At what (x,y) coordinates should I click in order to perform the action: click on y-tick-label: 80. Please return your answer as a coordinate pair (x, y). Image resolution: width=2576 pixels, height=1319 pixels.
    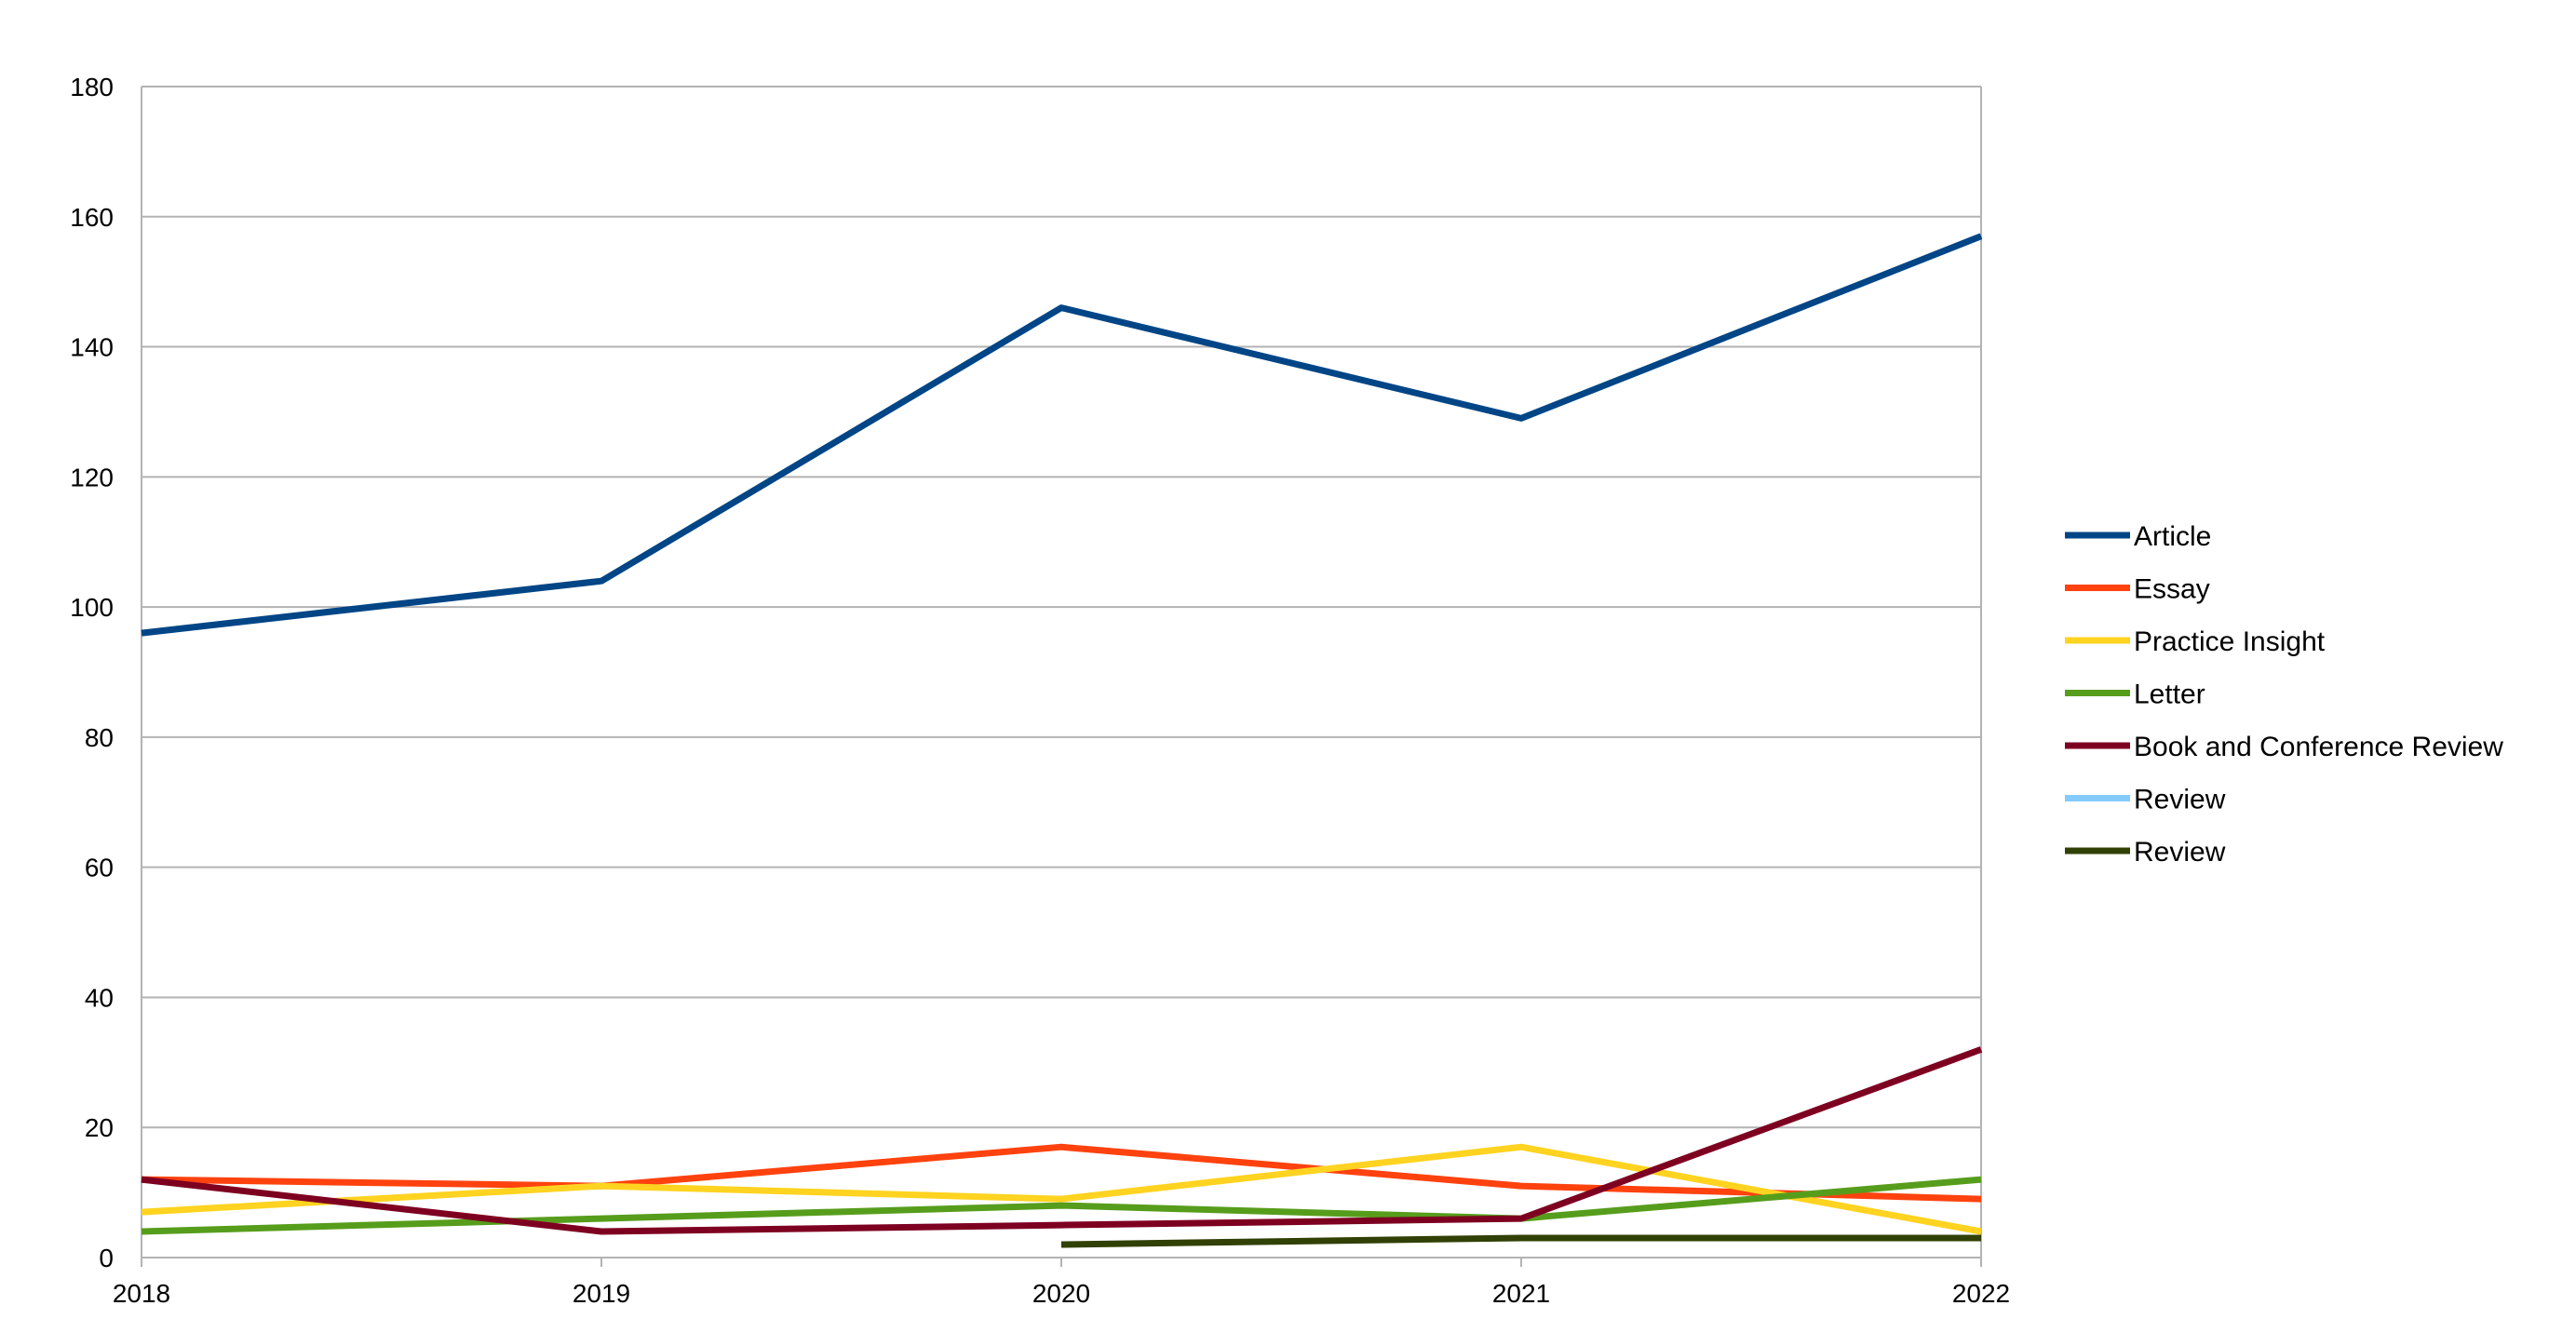
    Looking at the image, I should click on (99, 737).